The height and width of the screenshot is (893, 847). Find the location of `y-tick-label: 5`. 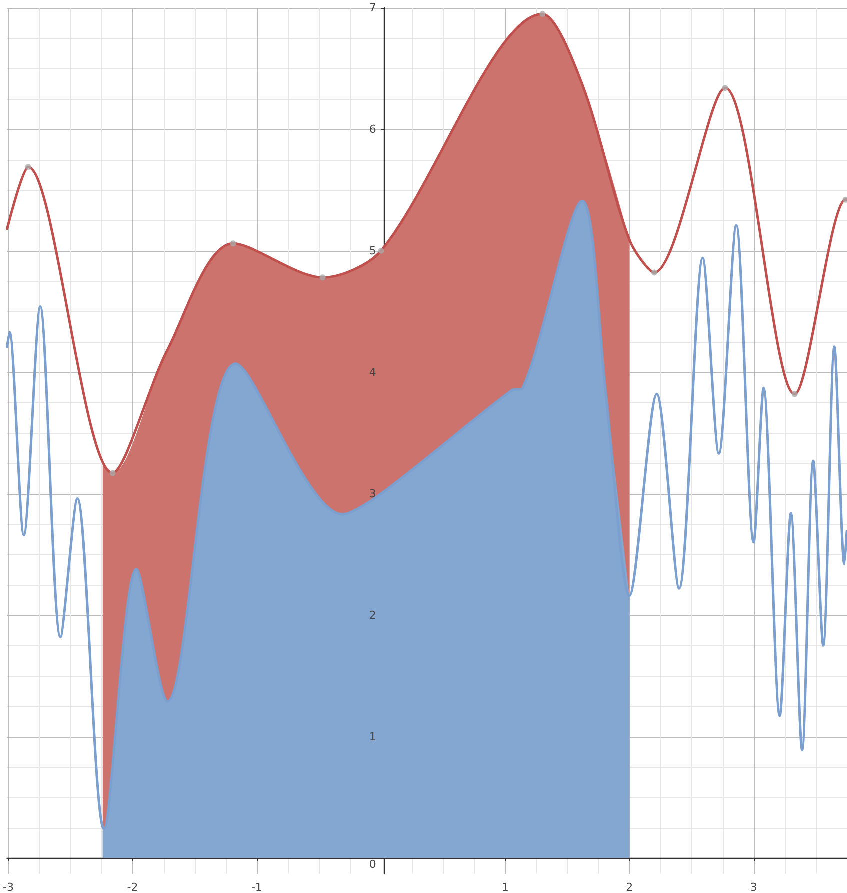

y-tick-label: 5 is located at coordinates (372, 251).